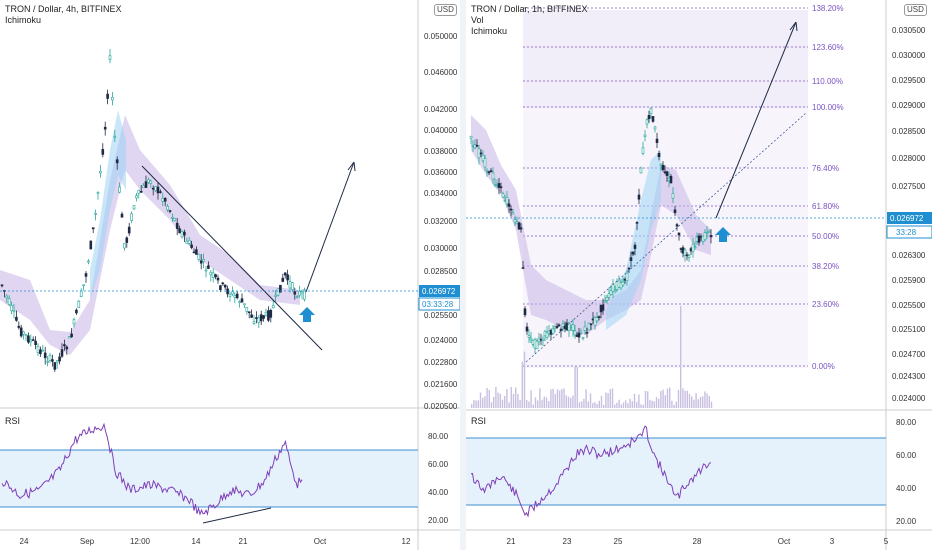 The width and height of the screenshot is (932, 550). I want to click on price-tick-label: 0.036000, so click(441, 172).